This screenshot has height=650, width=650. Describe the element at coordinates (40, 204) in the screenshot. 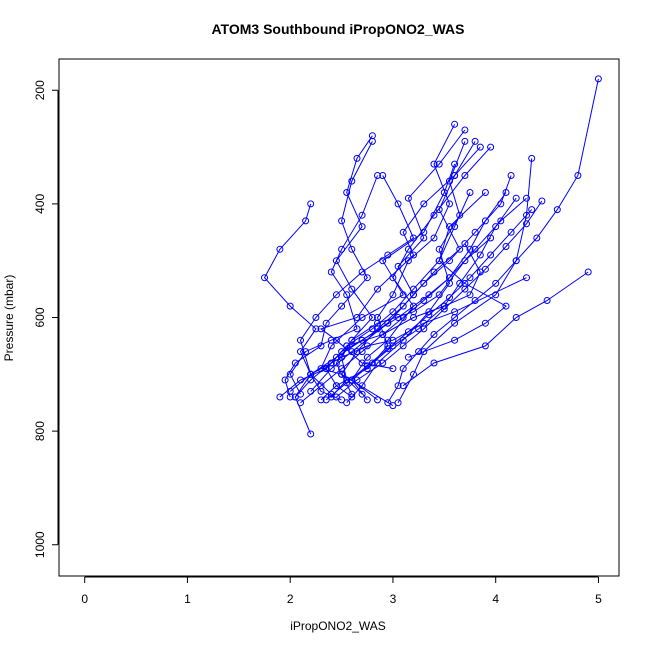

I see `y-tick-label: 400` at that location.